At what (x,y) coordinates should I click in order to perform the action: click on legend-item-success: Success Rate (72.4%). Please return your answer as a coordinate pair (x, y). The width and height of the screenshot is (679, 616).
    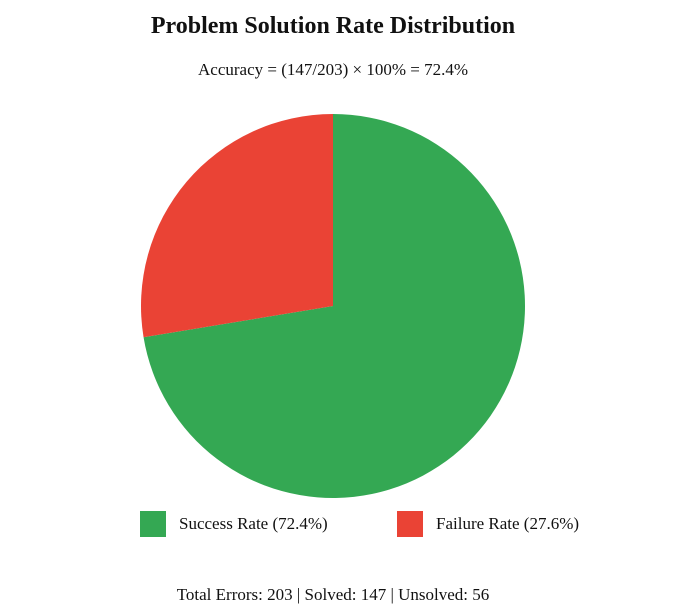
    Looking at the image, I should click on (234, 524).